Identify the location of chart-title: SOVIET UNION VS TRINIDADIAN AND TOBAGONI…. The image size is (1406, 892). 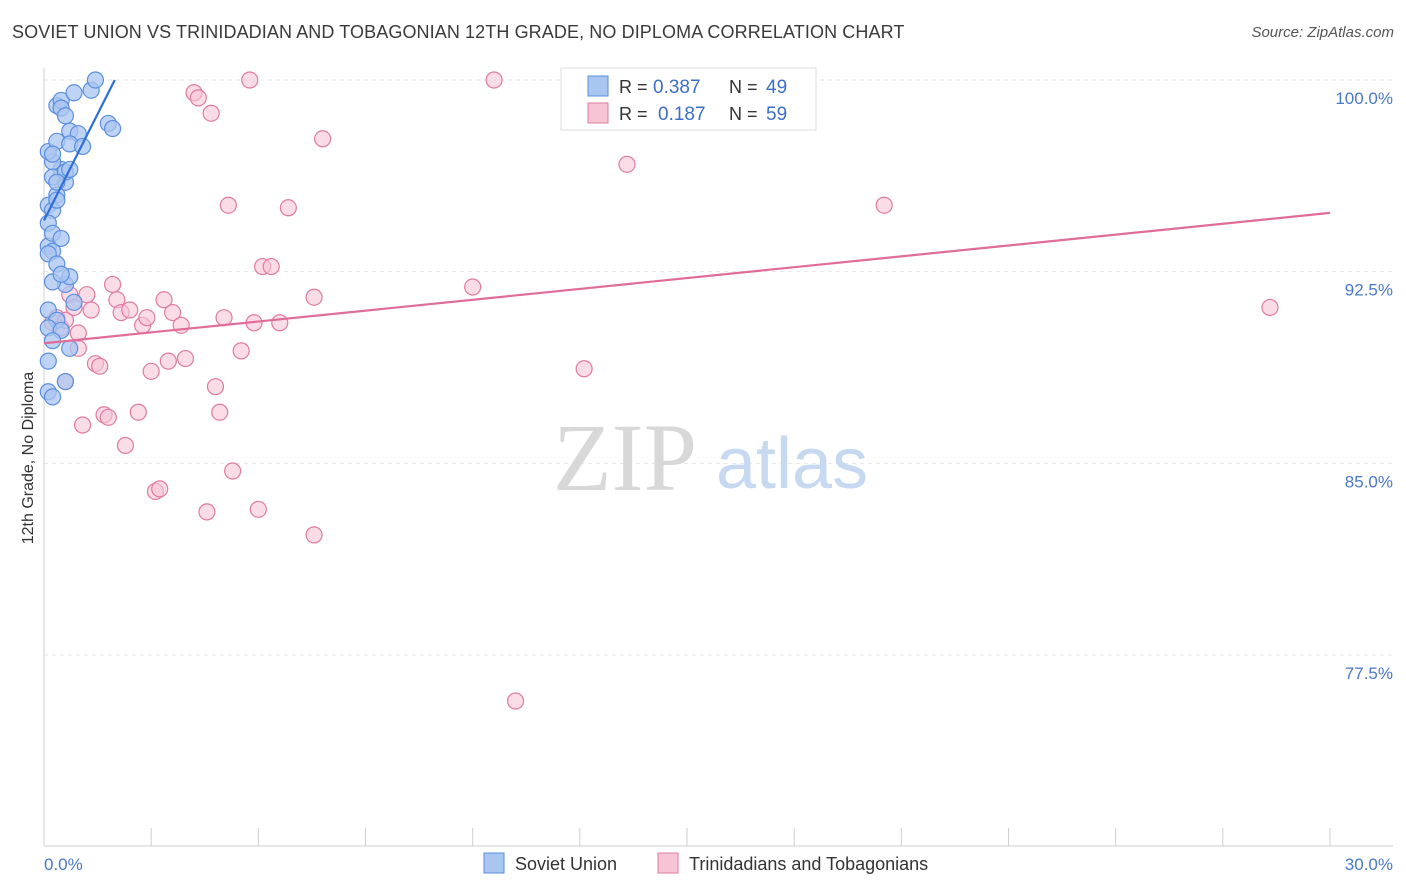
(458, 32).